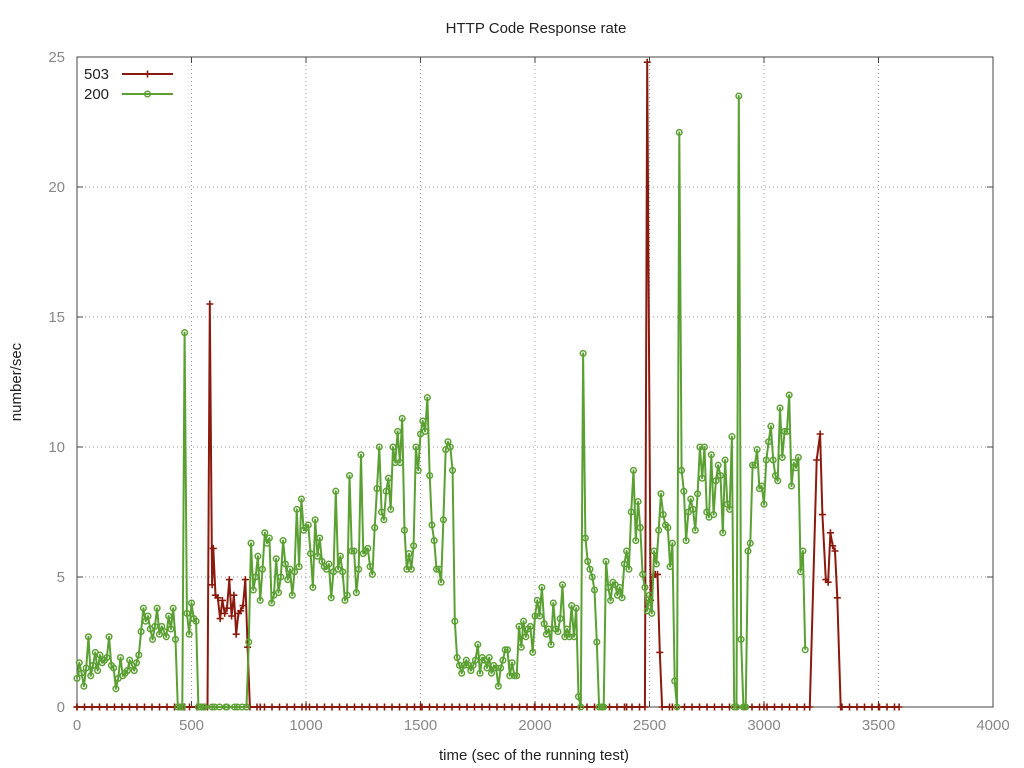 This screenshot has height=768, width=1024. What do you see at coordinates (992, 725) in the screenshot?
I see `x-tick-label: 4000` at bounding box center [992, 725].